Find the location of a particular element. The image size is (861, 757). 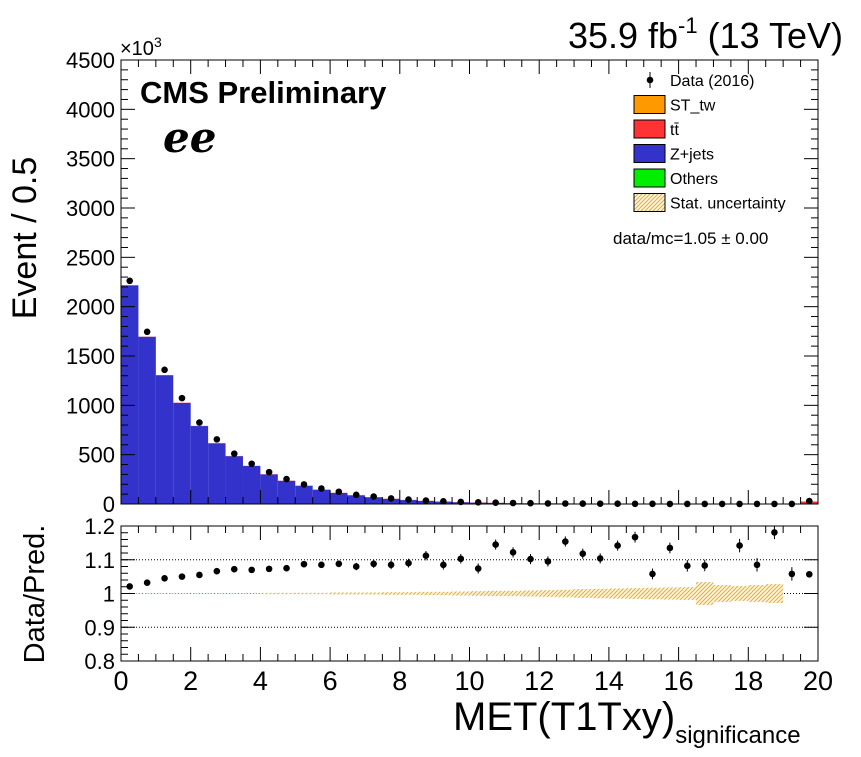

ratio-y-tick-label: 1 is located at coordinates (109, 594).